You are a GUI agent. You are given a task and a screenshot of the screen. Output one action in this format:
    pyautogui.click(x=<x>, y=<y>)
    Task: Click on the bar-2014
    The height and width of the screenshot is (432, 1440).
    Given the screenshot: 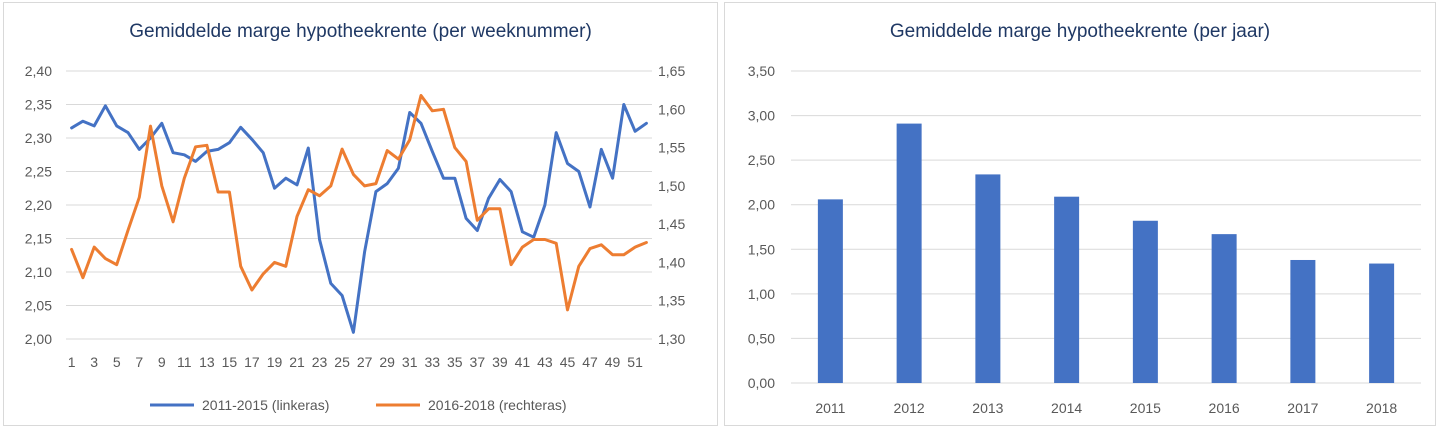 What is the action you would take?
    pyautogui.click(x=1067, y=289)
    